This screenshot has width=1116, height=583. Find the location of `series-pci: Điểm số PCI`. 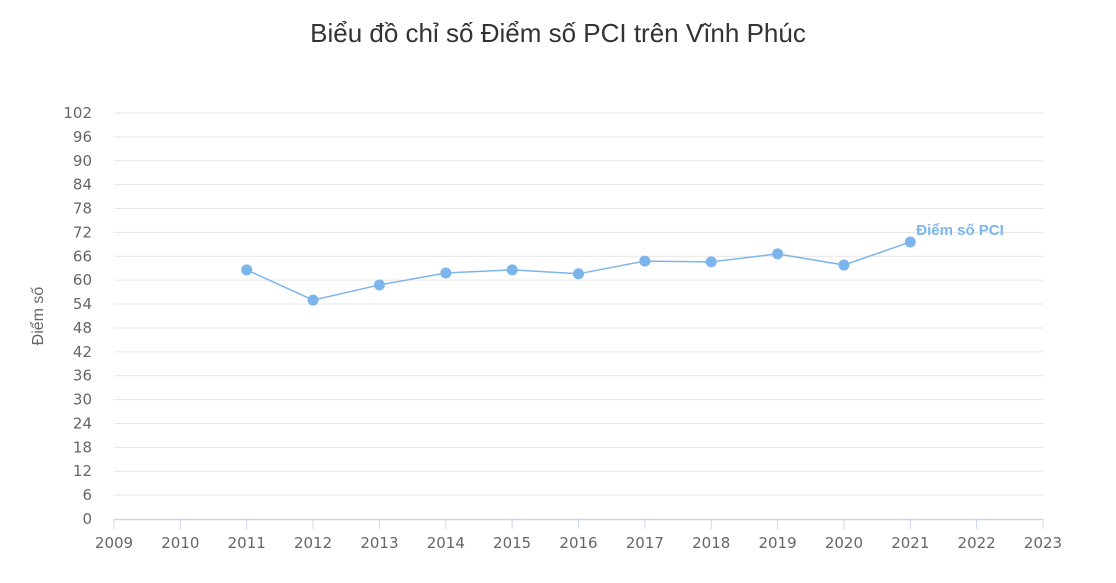

series-pci: Điểm số PCI is located at coordinates (622, 264).